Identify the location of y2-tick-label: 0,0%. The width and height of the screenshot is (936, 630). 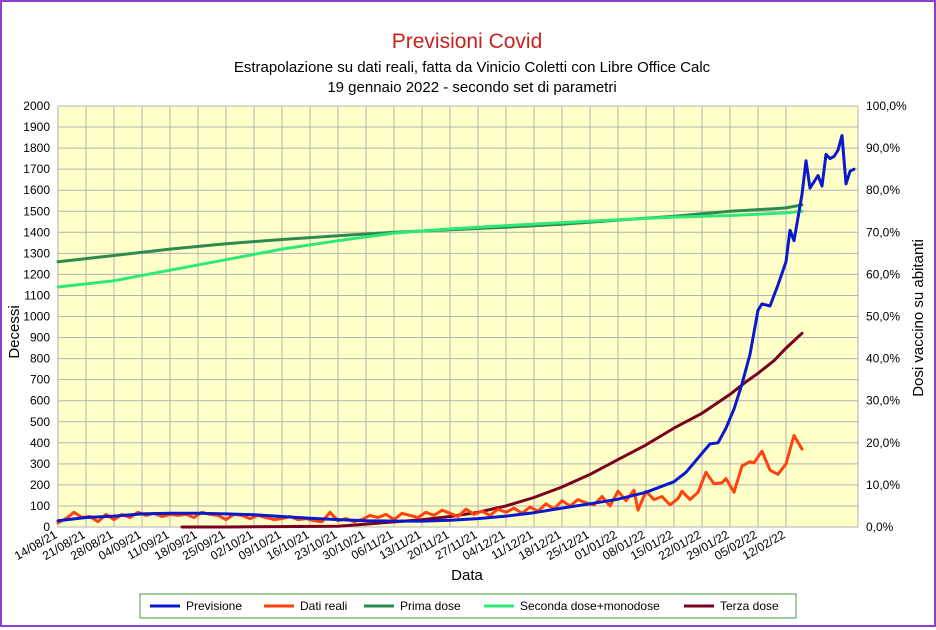
(880, 527).